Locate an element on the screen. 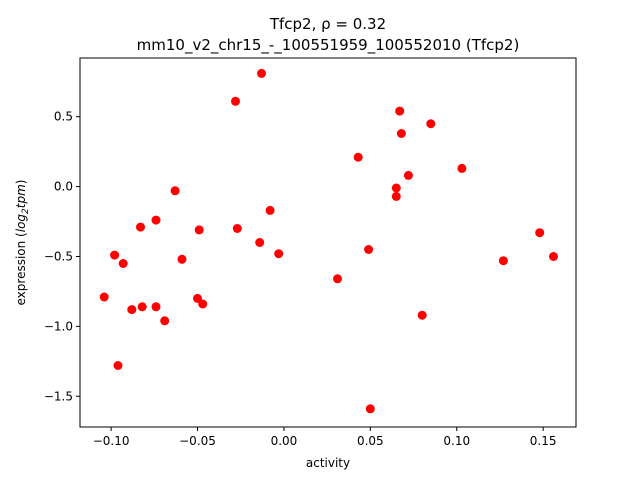 The image size is (640, 480). x-axis-label: activity is located at coordinates (328, 463).